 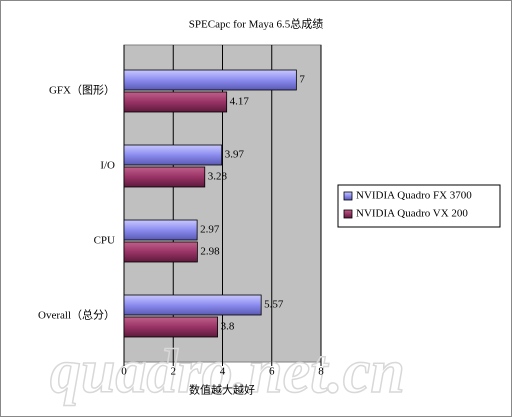 What do you see at coordinates (107, 166) in the screenshot?
I see `y-tick-label: I/O` at bounding box center [107, 166].